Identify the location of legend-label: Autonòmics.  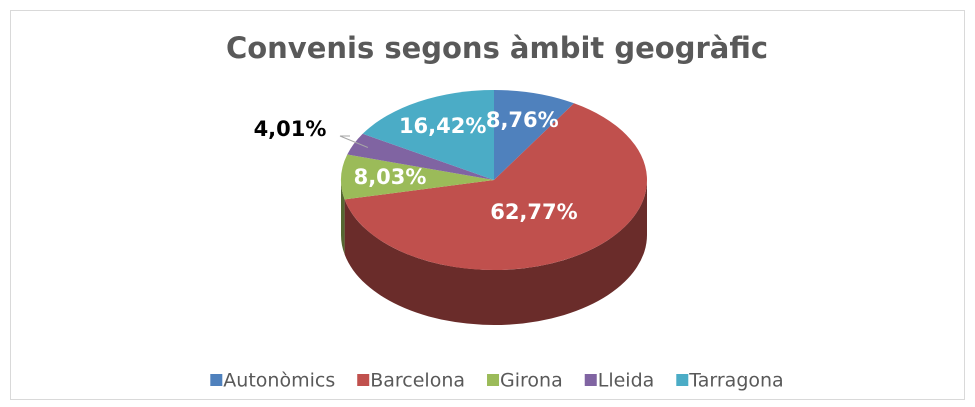
(279, 381).